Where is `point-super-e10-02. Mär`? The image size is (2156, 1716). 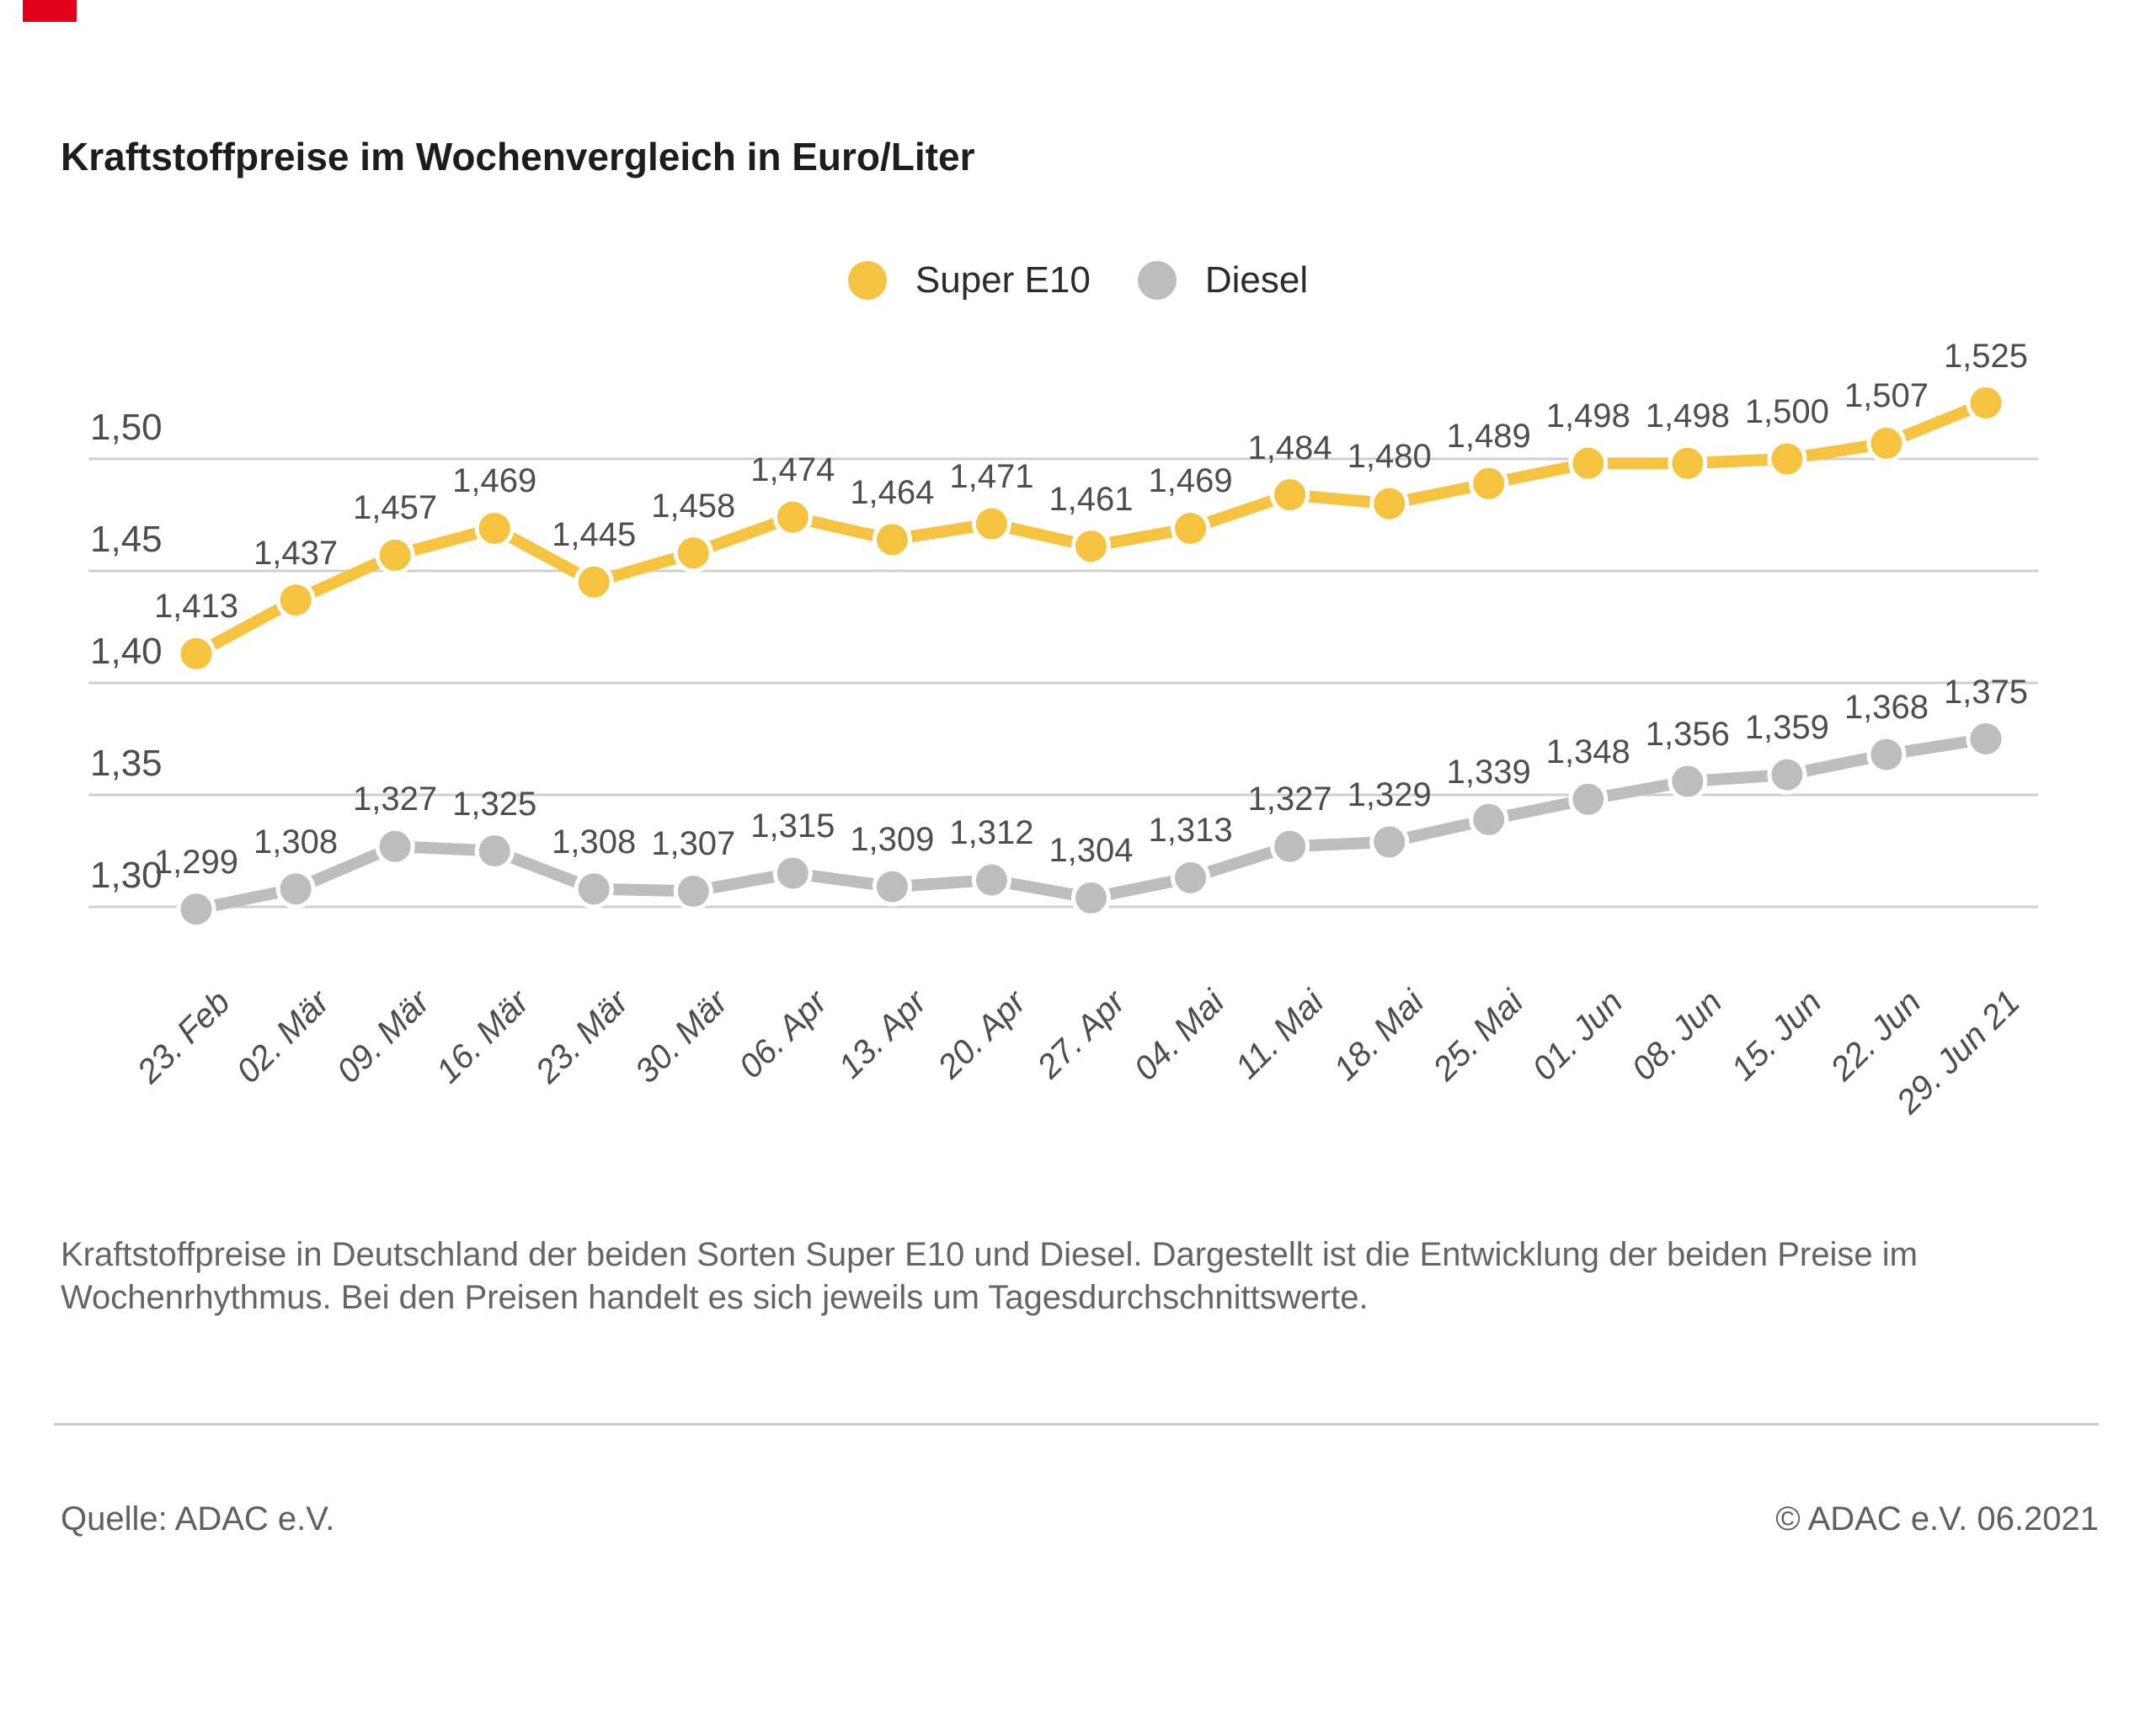
point-super-e10-02. Mär is located at coordinates (295, 600).